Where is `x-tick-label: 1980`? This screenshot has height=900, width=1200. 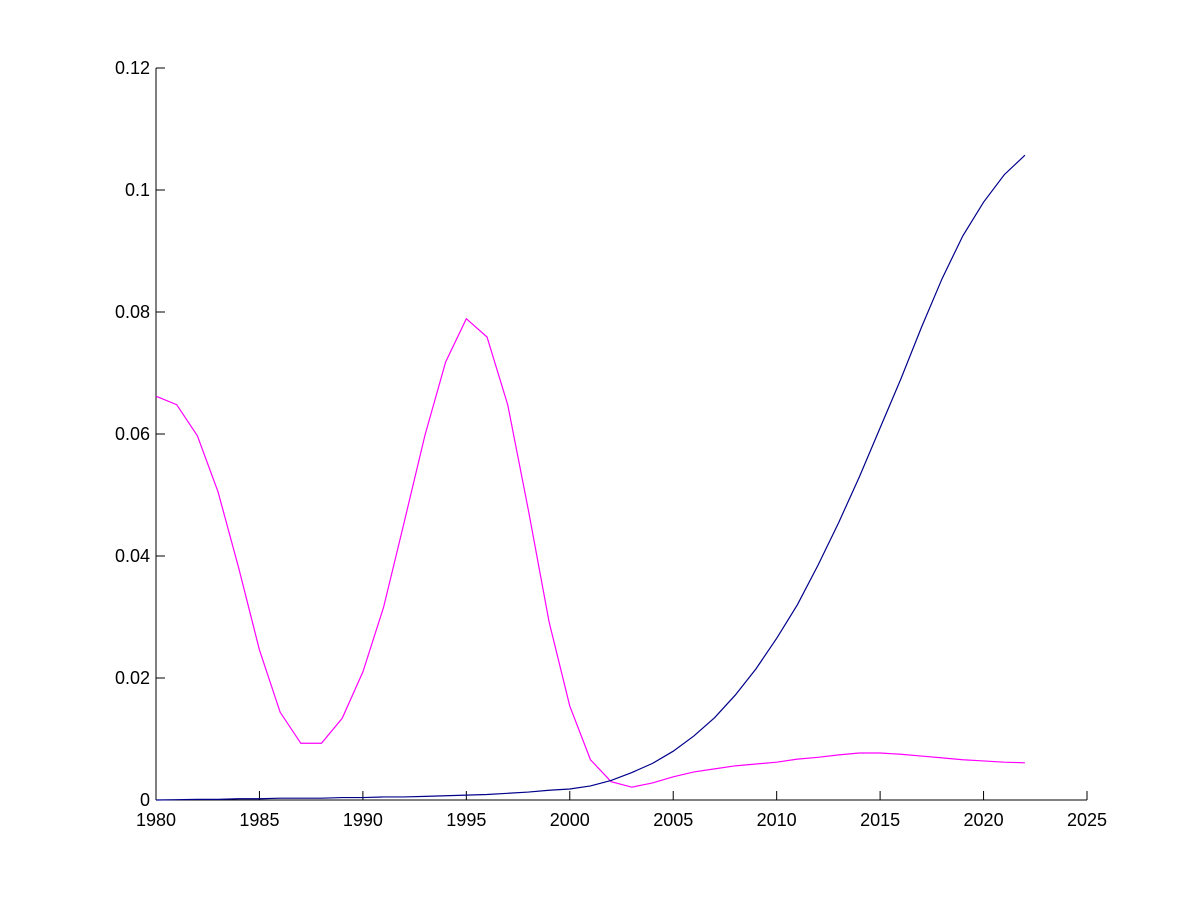 x-tick-label: 1980 is located at coordinates (156, 820).